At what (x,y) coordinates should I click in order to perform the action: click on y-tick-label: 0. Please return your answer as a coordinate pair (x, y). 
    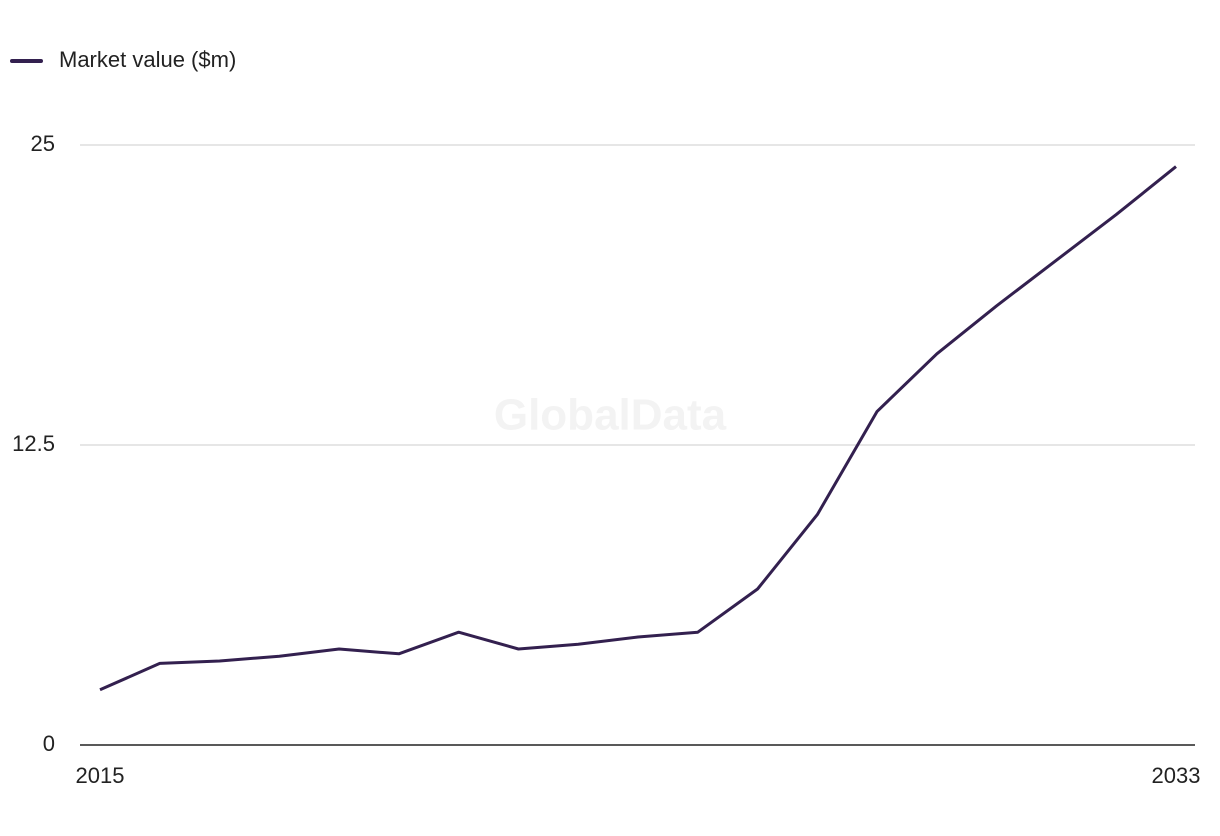
    Looking at the image, I should click on (49, 743).